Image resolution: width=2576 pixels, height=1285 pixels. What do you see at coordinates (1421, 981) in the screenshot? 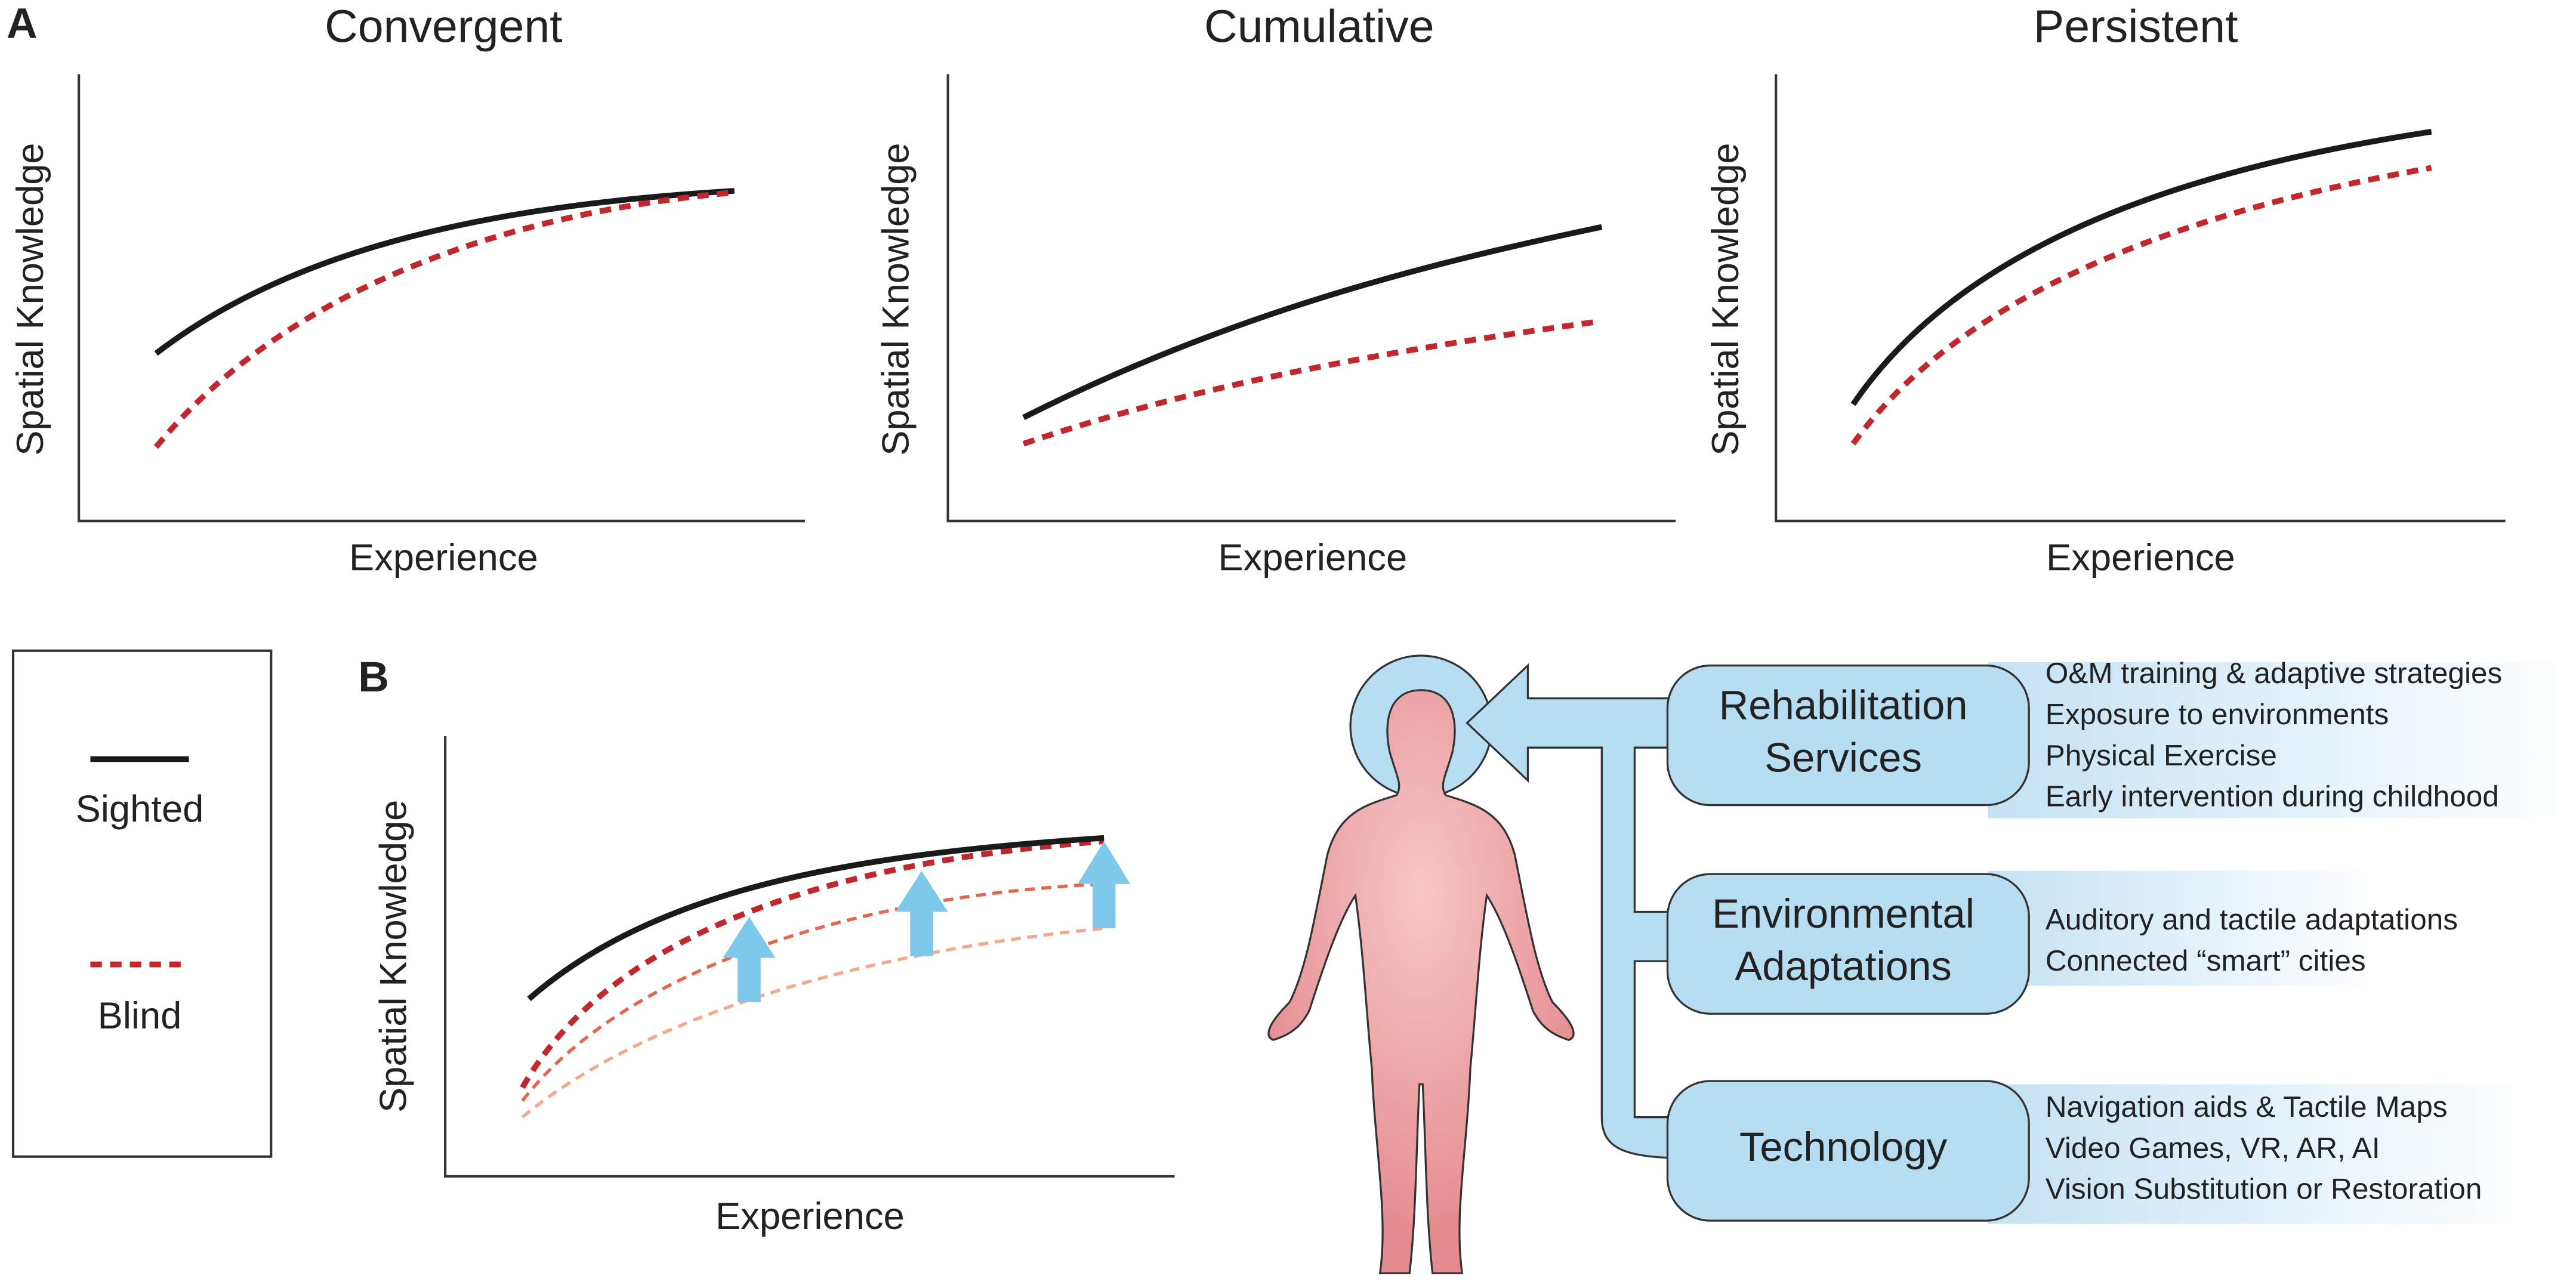
I see `human-figure` at bounding box center [1421, 981].